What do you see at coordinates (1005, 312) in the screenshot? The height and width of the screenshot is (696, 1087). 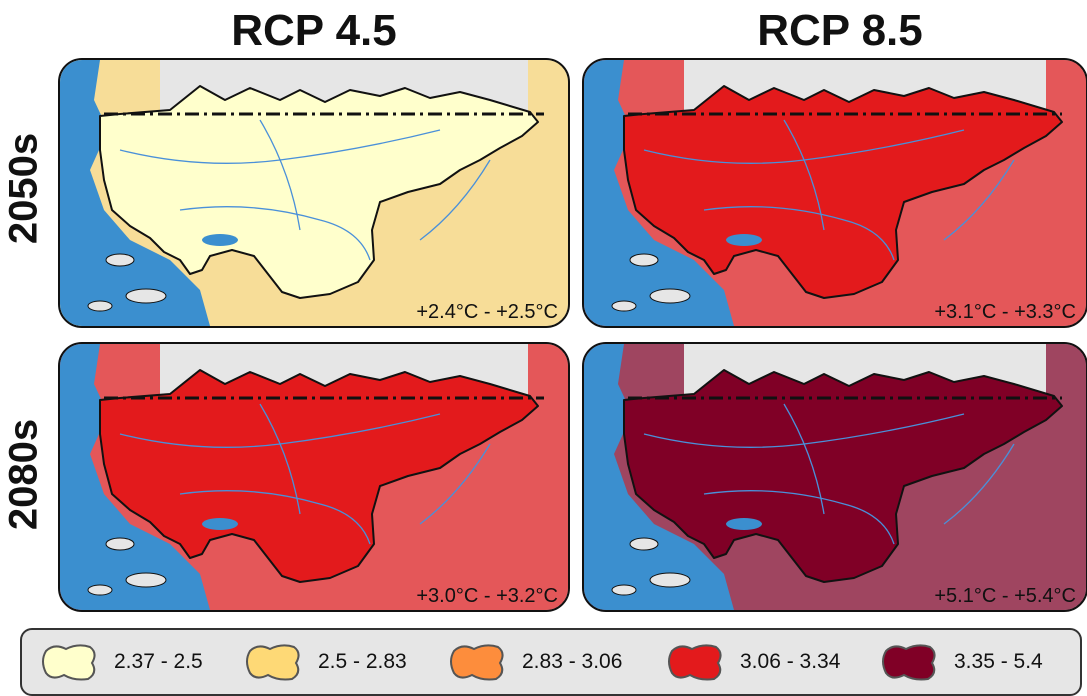 I see `temperature-range-label: +3.1°C - +3.3°C` at bounding box center [1005, 312].